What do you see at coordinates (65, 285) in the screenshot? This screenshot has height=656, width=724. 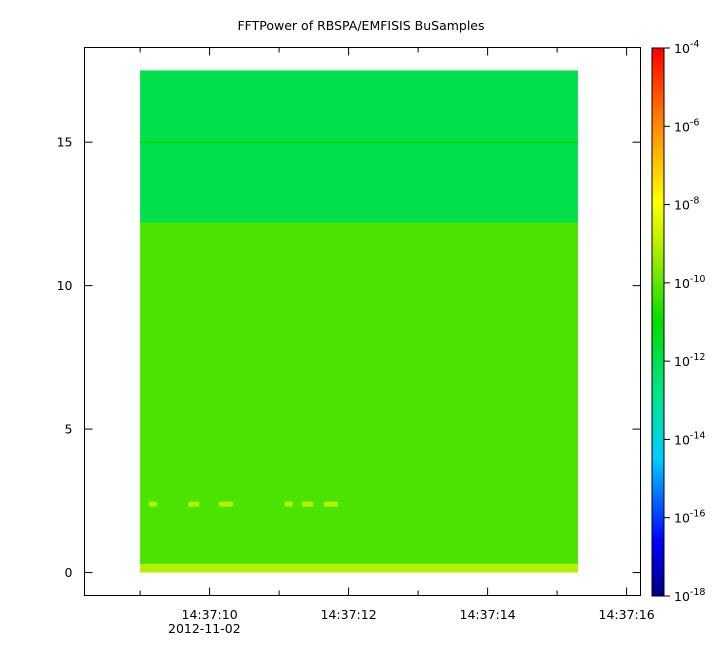 I see `y-tick-label: 10` at bounding box center [65, 285].